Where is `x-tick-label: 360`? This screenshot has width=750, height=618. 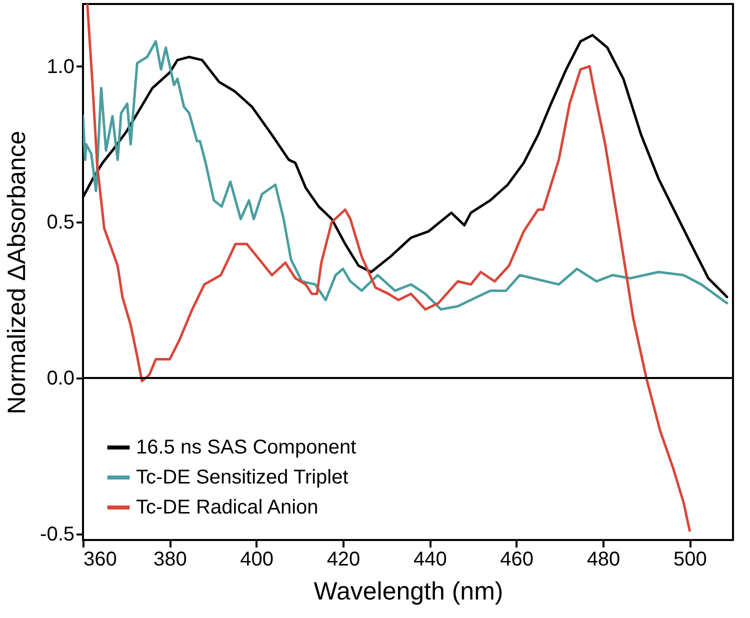
x-tick-label: 360 is located at coordinates (100, 559).